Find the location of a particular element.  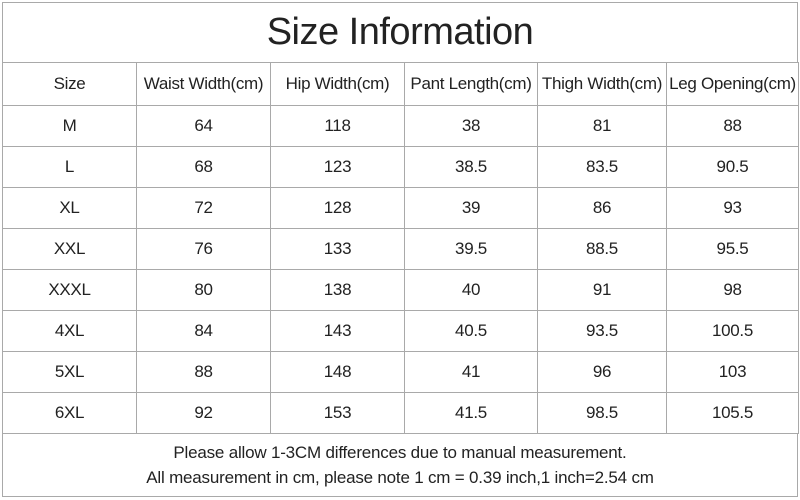

table-cell: 68 is located at coordinates (203, 167).